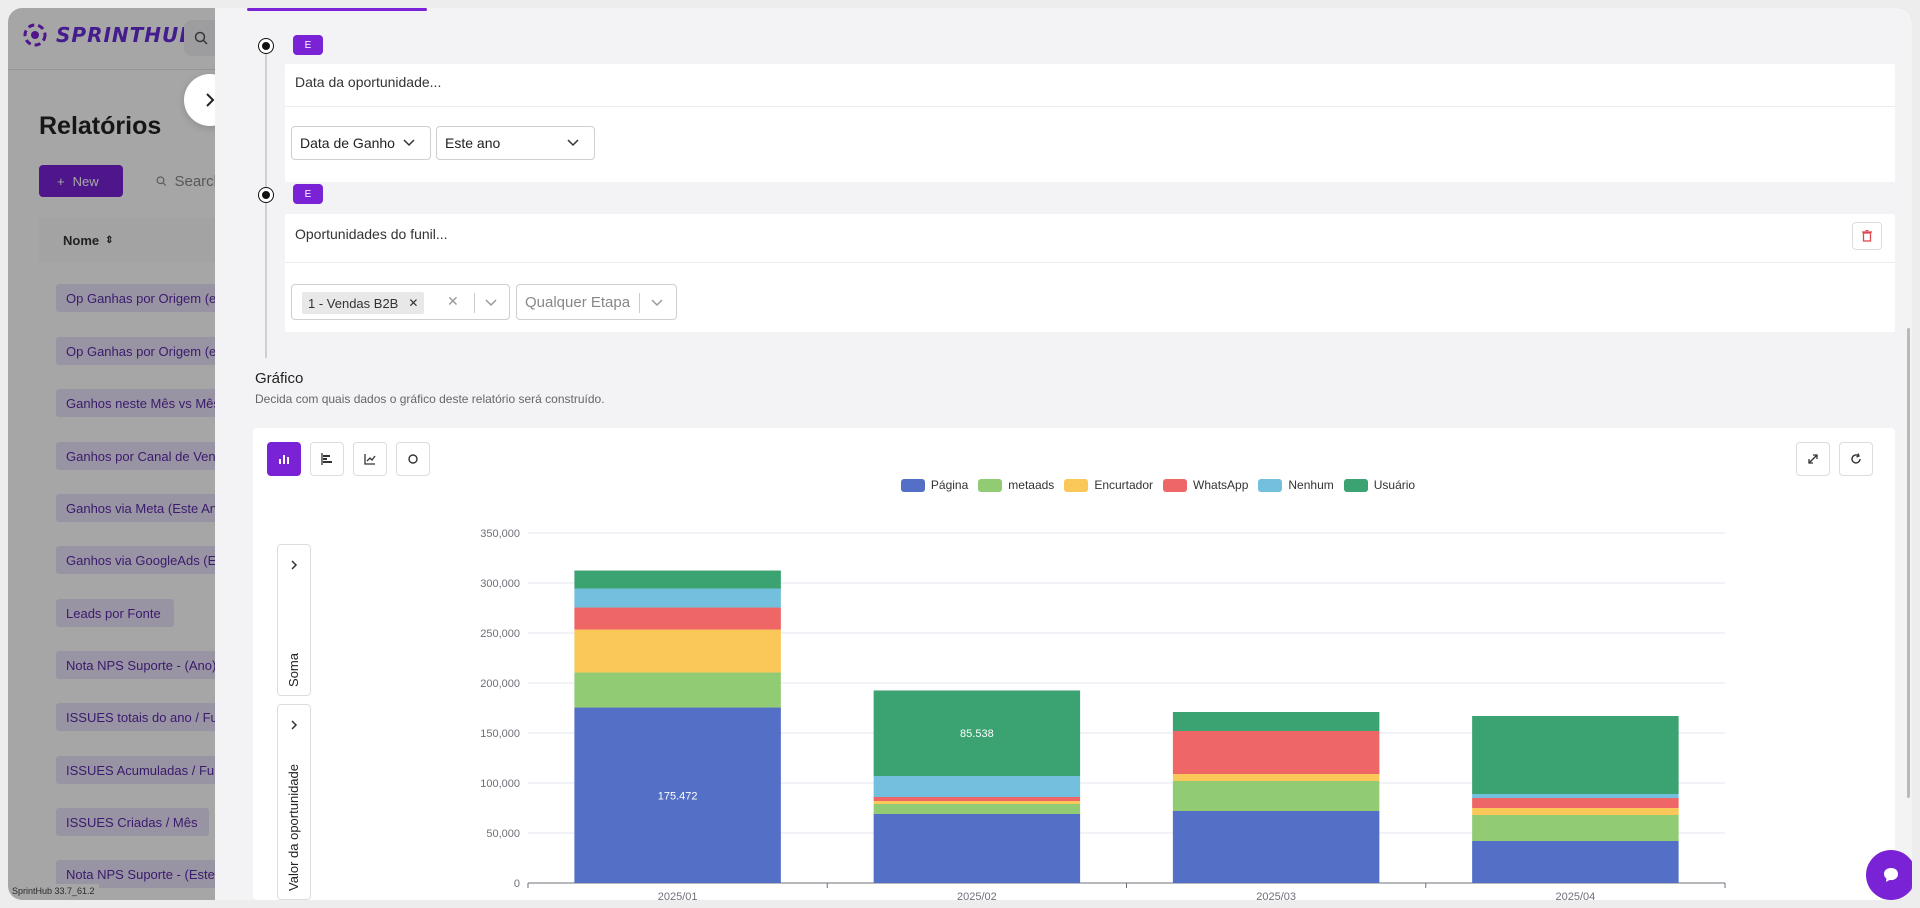 The width and height of the screenshot is (1920, 908). Describe the element at coordinates (141, 717) in the screenshot. I see `report-list-item: ISSUES totais do ano / Funil` at that location.